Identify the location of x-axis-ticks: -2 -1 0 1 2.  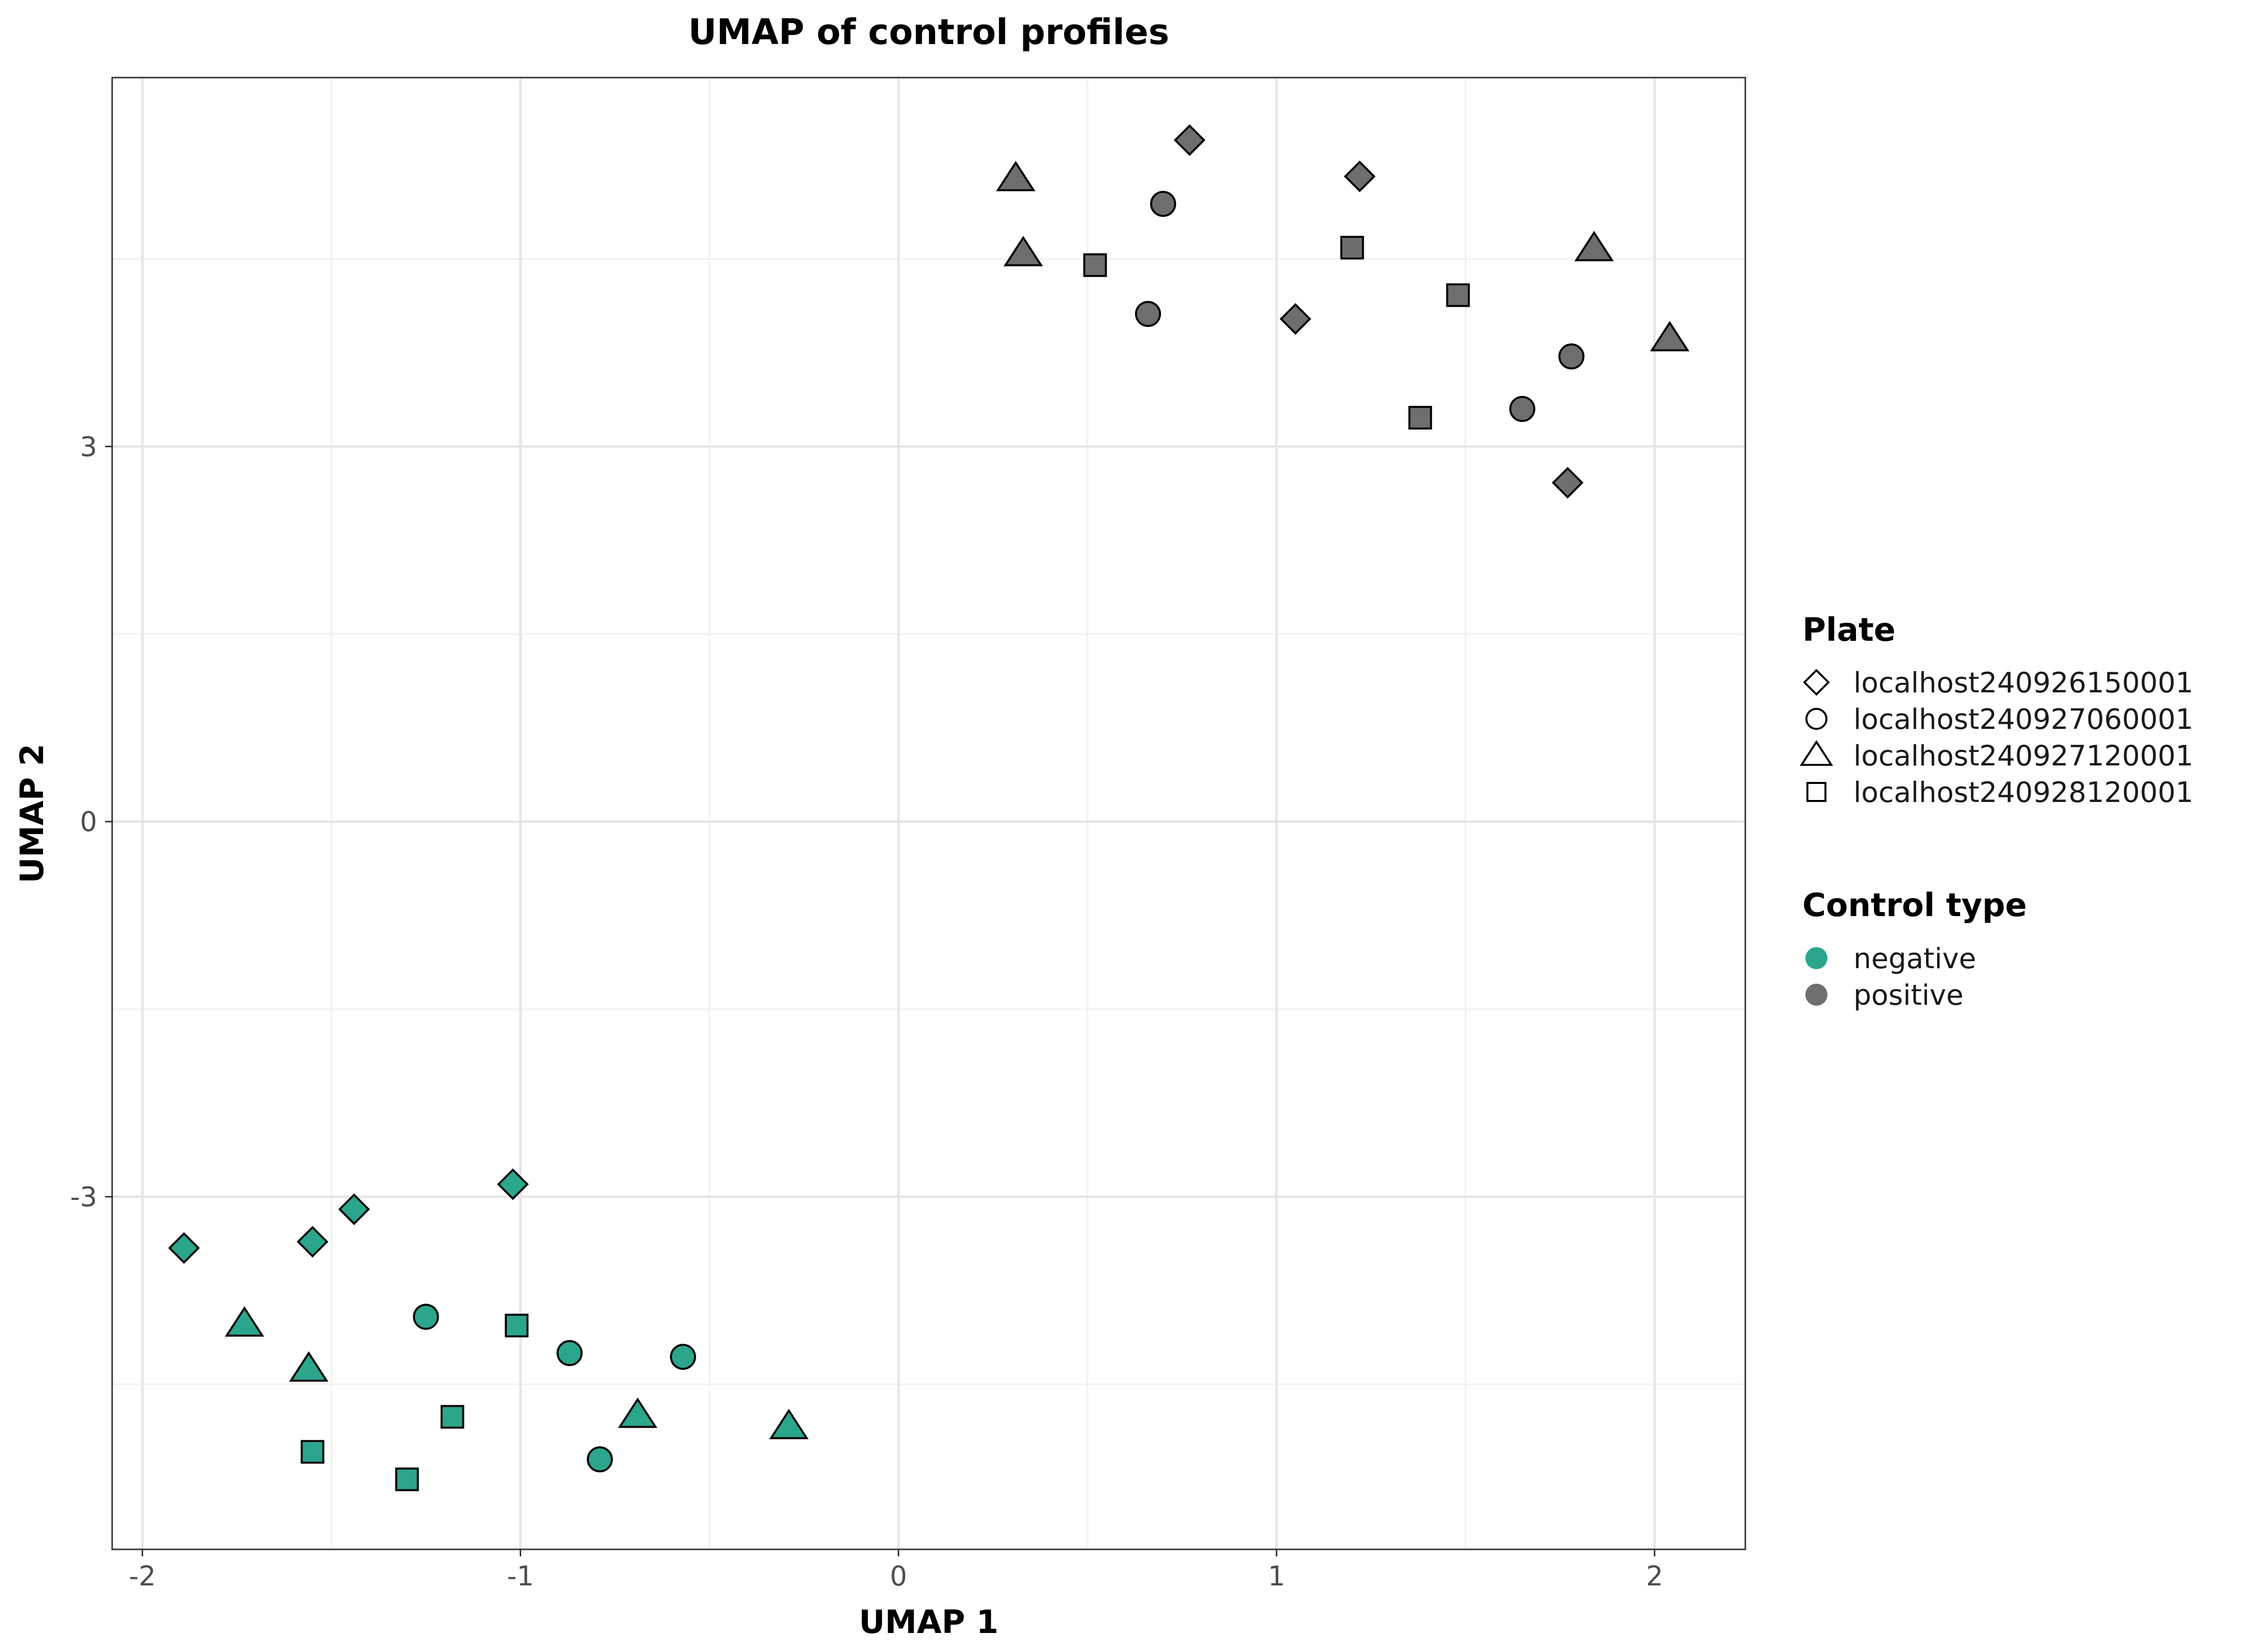
(896, 1570).